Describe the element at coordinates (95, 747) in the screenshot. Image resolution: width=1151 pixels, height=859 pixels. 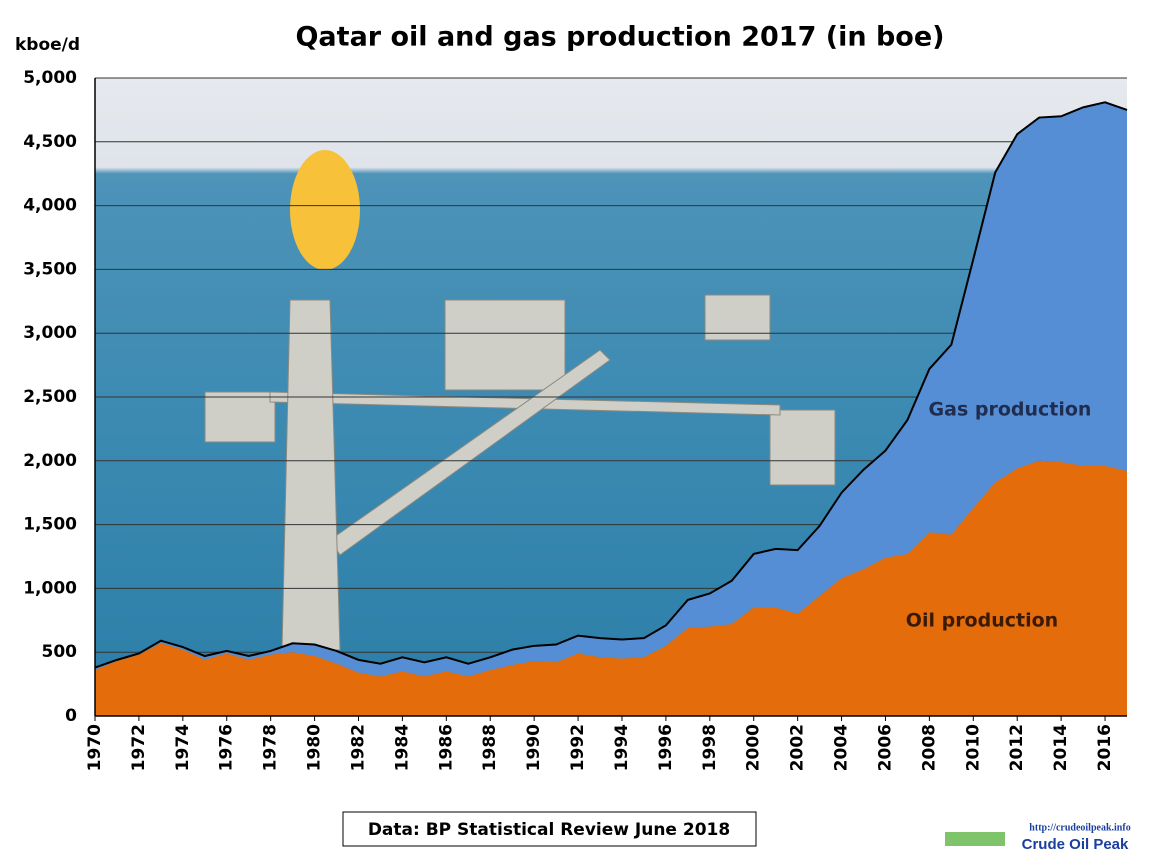
I see `x-tick-label: 1970` at that location.